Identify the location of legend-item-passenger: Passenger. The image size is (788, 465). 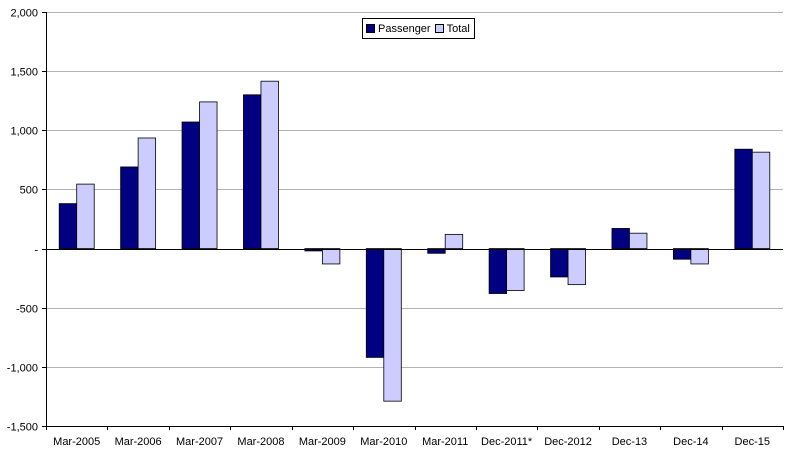
(398, 29).